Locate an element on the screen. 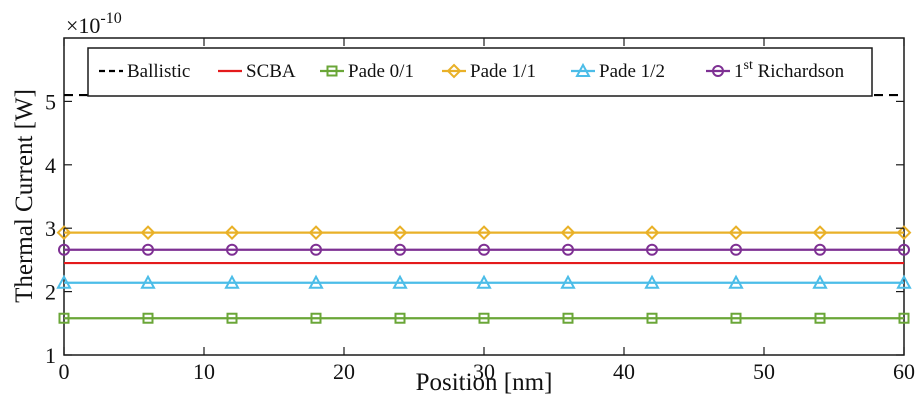 The height and width of the screenshot is (398, 920). legend-label: 1st Richardson is located at coordinates (789, 70).